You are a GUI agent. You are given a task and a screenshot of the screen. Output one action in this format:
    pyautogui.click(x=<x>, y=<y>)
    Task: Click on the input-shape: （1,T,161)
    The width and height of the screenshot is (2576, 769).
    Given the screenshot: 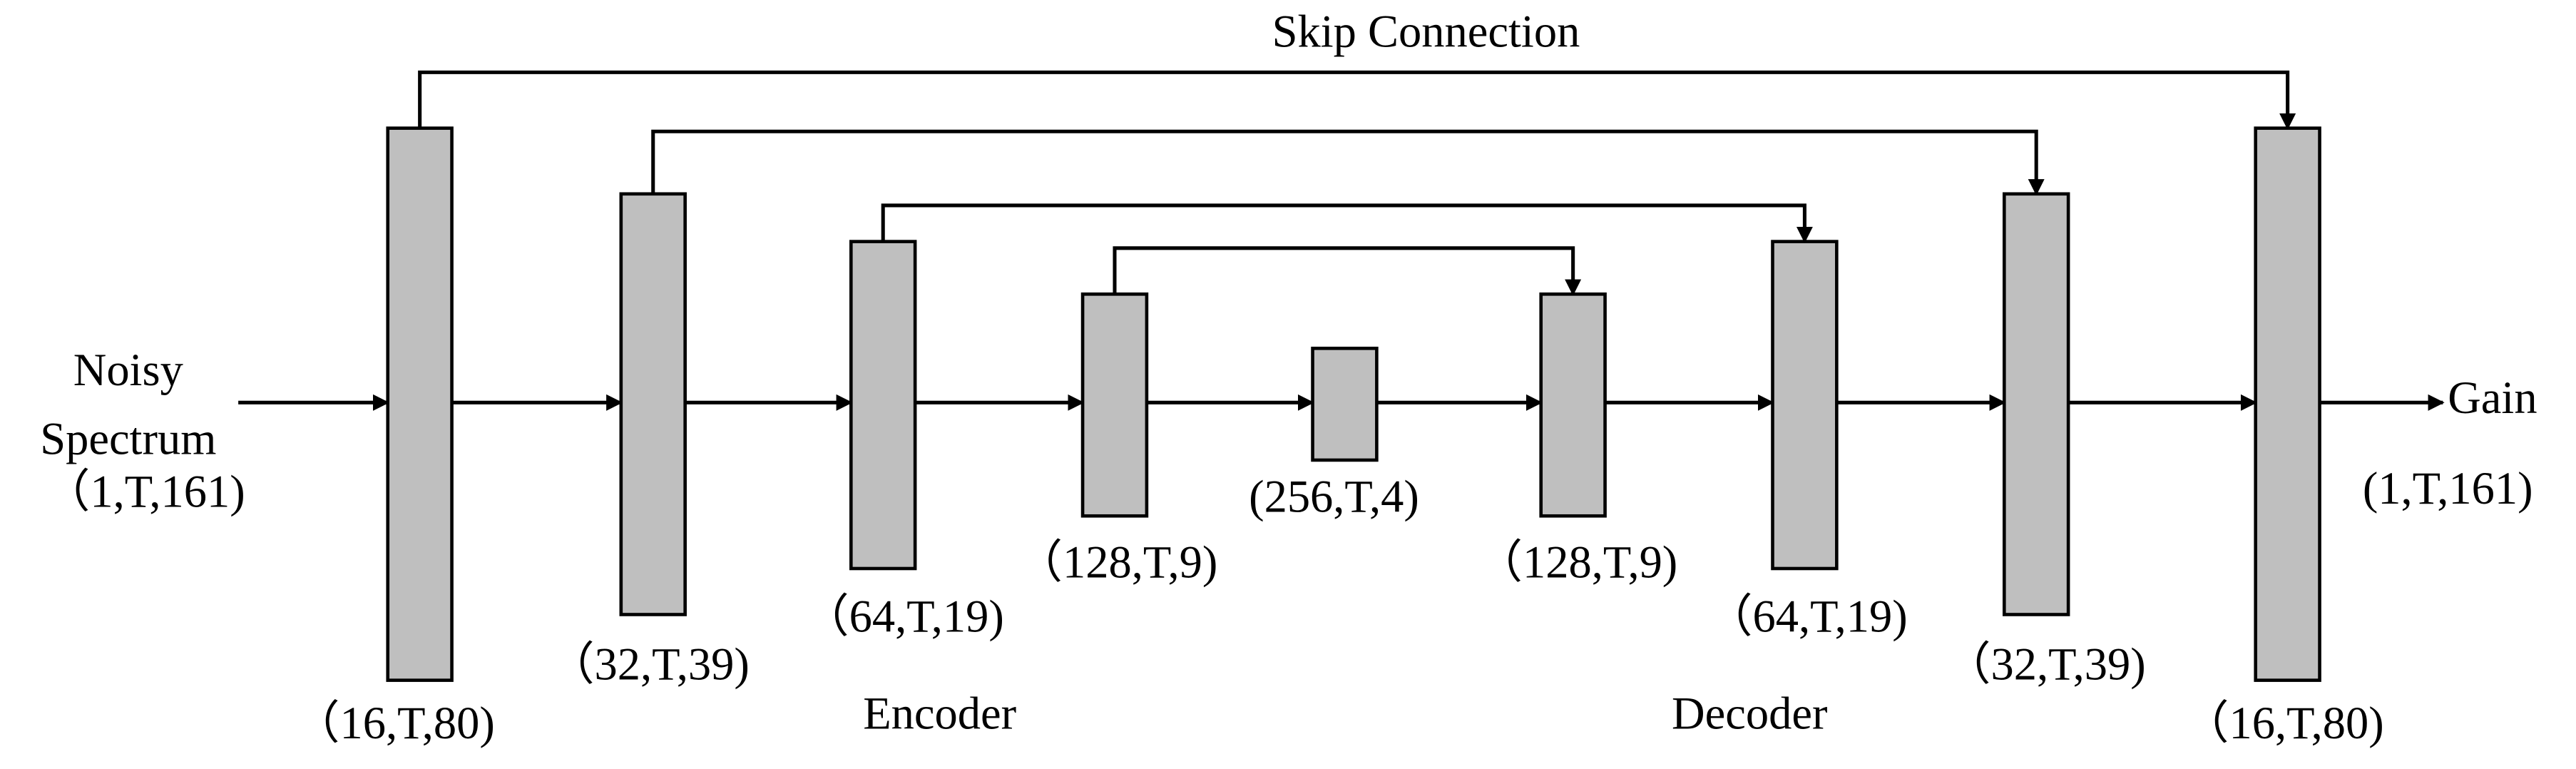 What is the action you would take?
    pyautogui.click(x=145, y=491)
    